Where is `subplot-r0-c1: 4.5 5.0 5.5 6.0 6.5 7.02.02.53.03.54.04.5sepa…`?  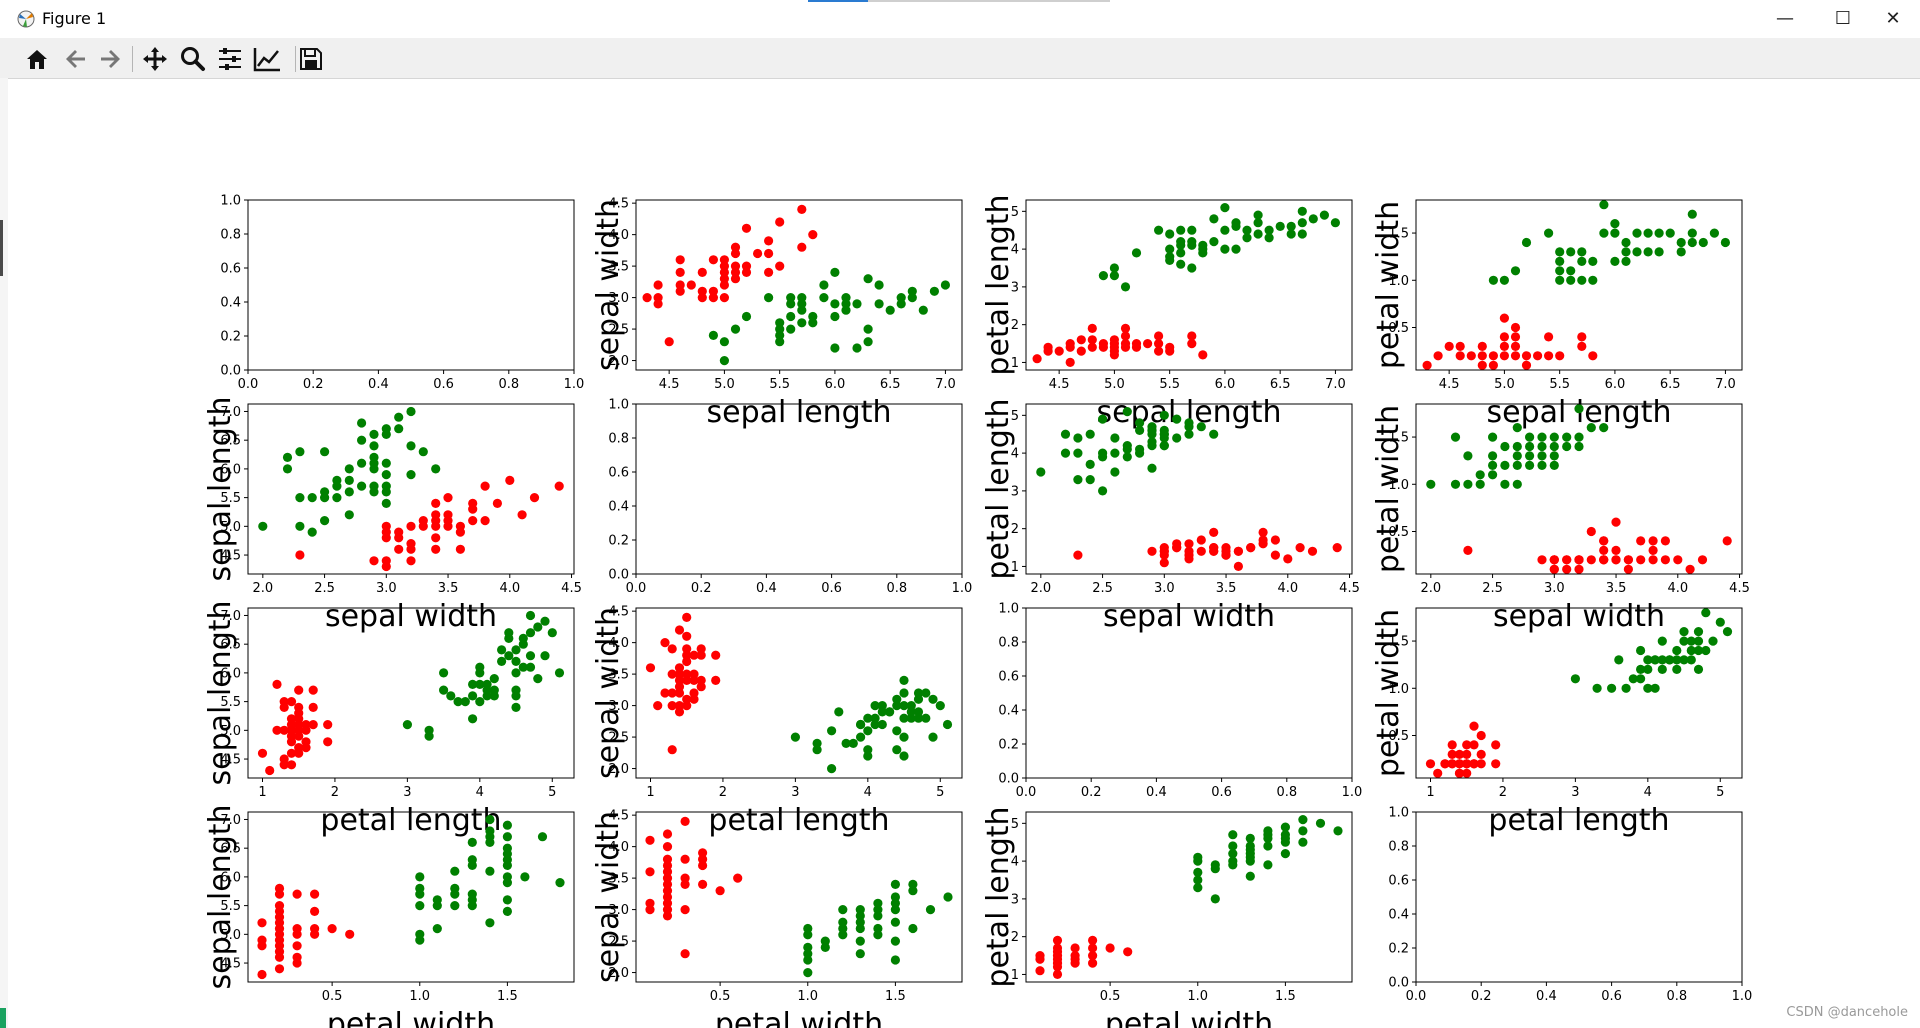 subplot-r0-c1: 4.5 5.0 5.5 6.0 6.5 7.02.02.53.03.54.04.5sepa… is located at coordinates (777, 313).